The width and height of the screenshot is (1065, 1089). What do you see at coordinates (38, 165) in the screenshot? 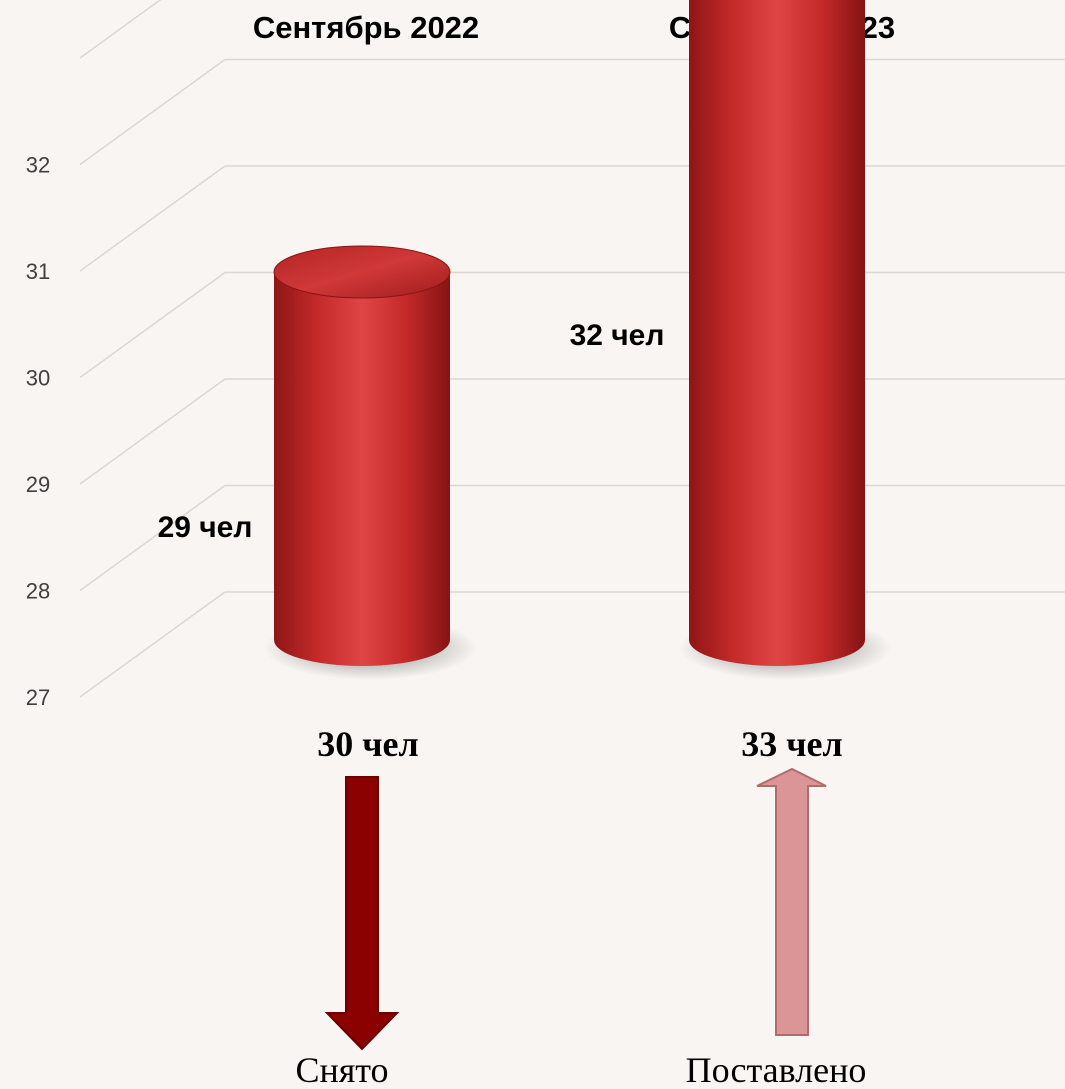
I see `y-tick-label: 32` at bounding box center [38, 165].